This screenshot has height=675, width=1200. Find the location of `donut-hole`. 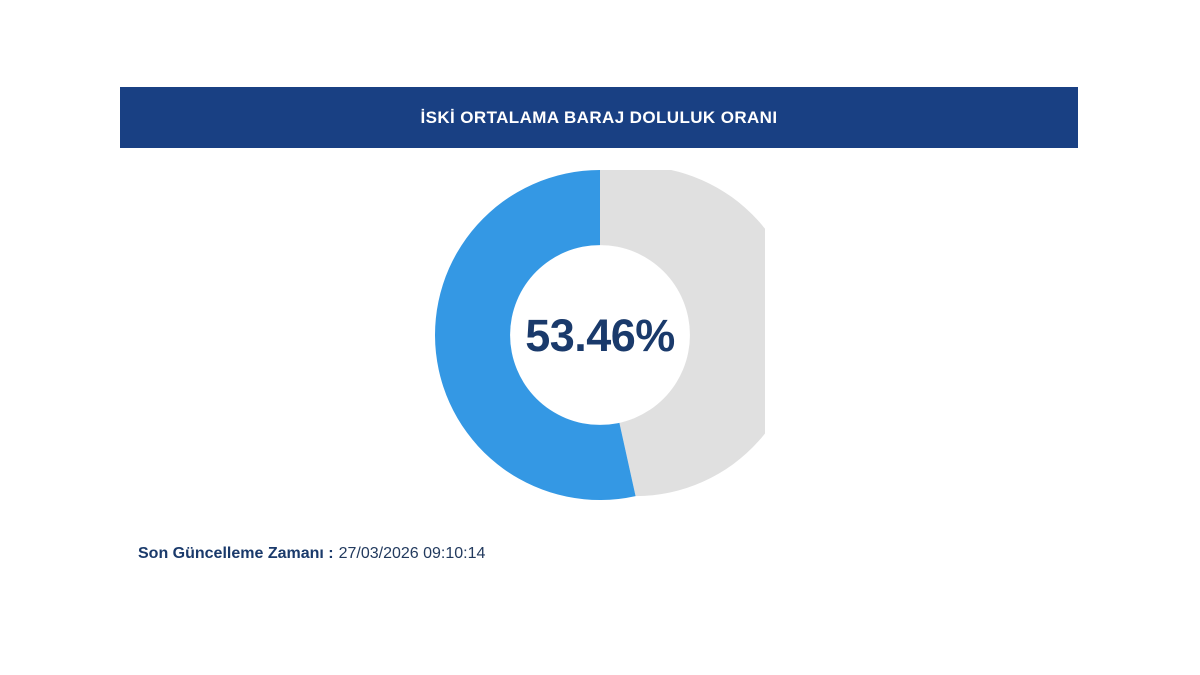

donut-hole is located at coordinates (600, 335).